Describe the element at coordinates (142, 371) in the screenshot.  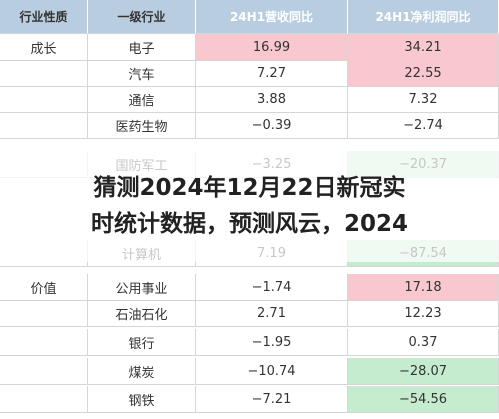
I see `industry-cell: 煤炭` at that location.